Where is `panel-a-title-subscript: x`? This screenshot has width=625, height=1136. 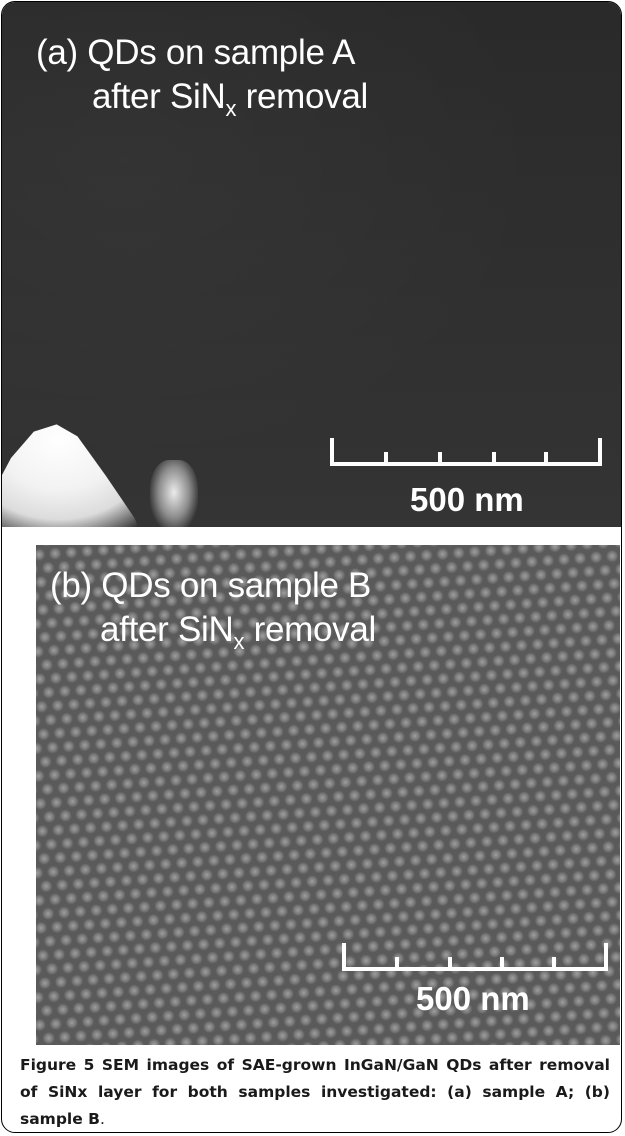
panel-a-title-subscript: x is located at coordinates (231, 108).